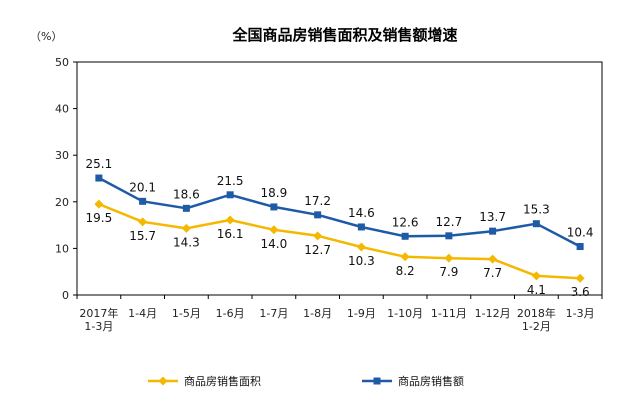  What do you see at coordinates (222, 381) in the screenshot?
I see `legend-label: 商品房销售面积` at bounding box center [222, 381].